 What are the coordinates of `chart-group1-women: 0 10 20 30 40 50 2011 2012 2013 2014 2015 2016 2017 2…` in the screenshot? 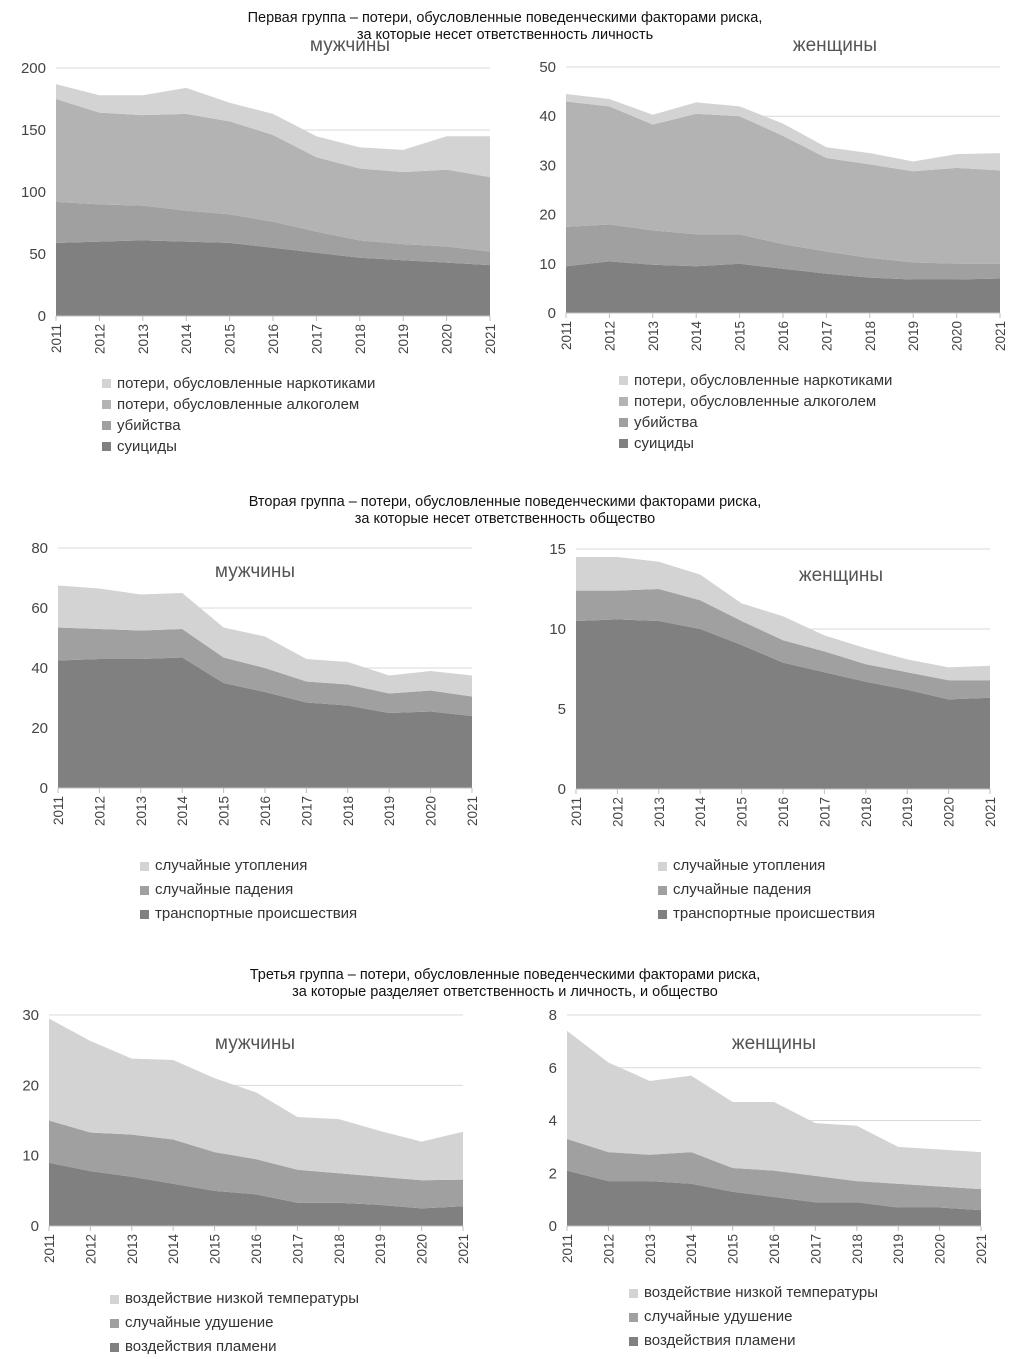 It's located at (773, 193).